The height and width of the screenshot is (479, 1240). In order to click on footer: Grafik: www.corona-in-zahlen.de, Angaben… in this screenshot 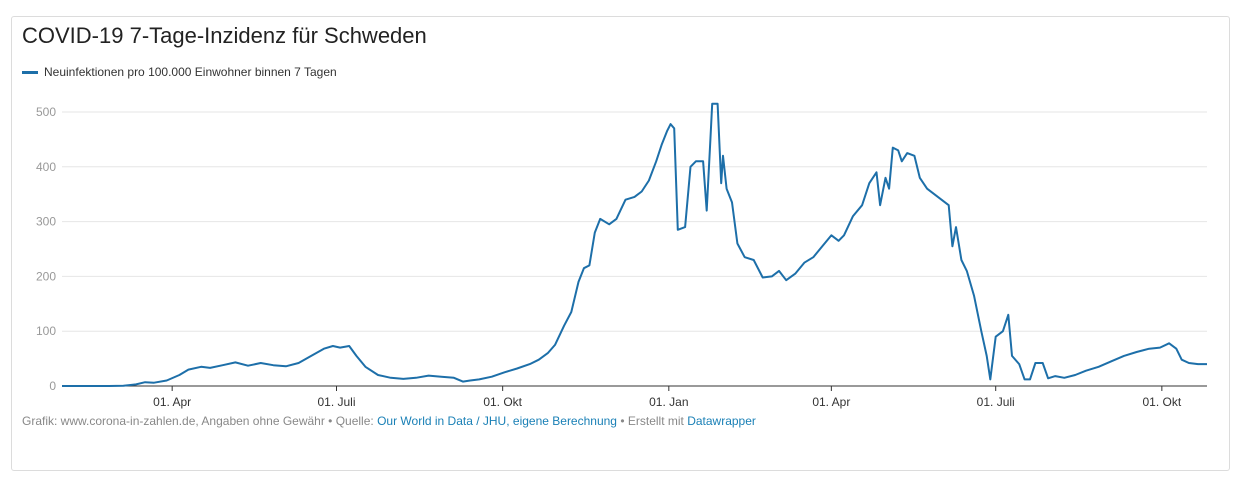, I will do `click(389, 421)`.